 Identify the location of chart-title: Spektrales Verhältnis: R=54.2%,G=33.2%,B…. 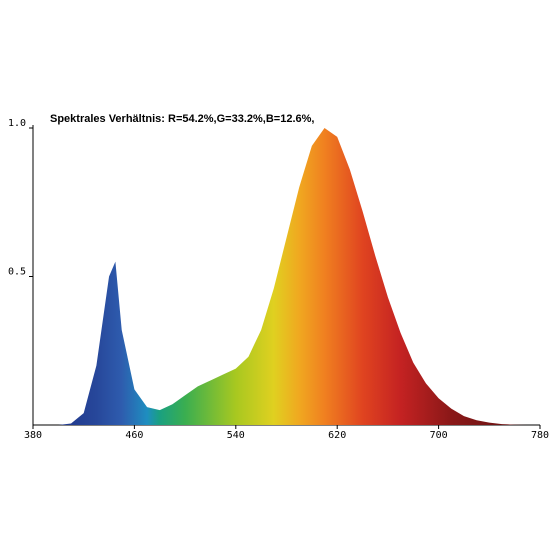
(182, 119).